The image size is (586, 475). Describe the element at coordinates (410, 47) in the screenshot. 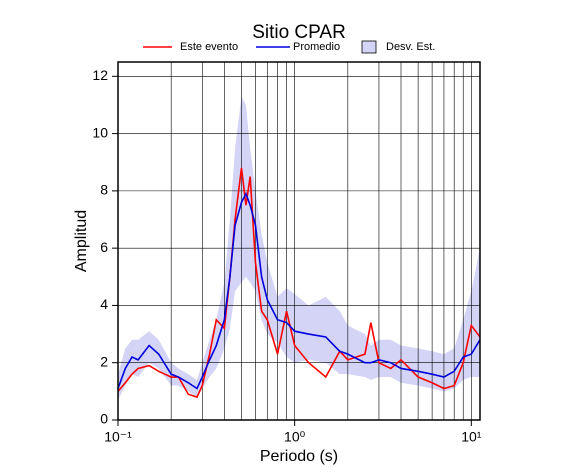

I see `legend-label: Desv. Est.` at that location.